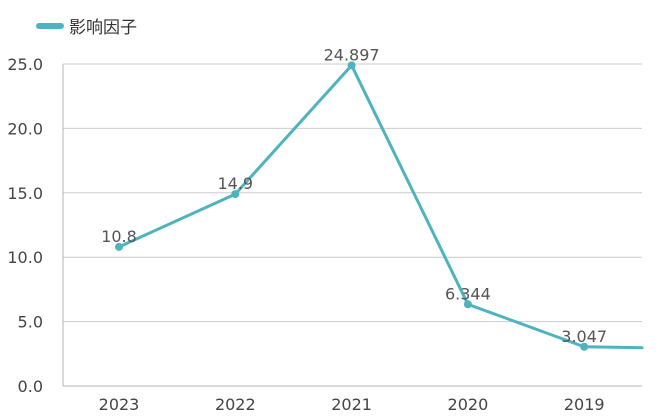 Image resolution: width=665 pixels, height=417 pixels. Describe the element at coordinates (352, 54) in the screenshot. I see `data-label: 24.897` at that location.